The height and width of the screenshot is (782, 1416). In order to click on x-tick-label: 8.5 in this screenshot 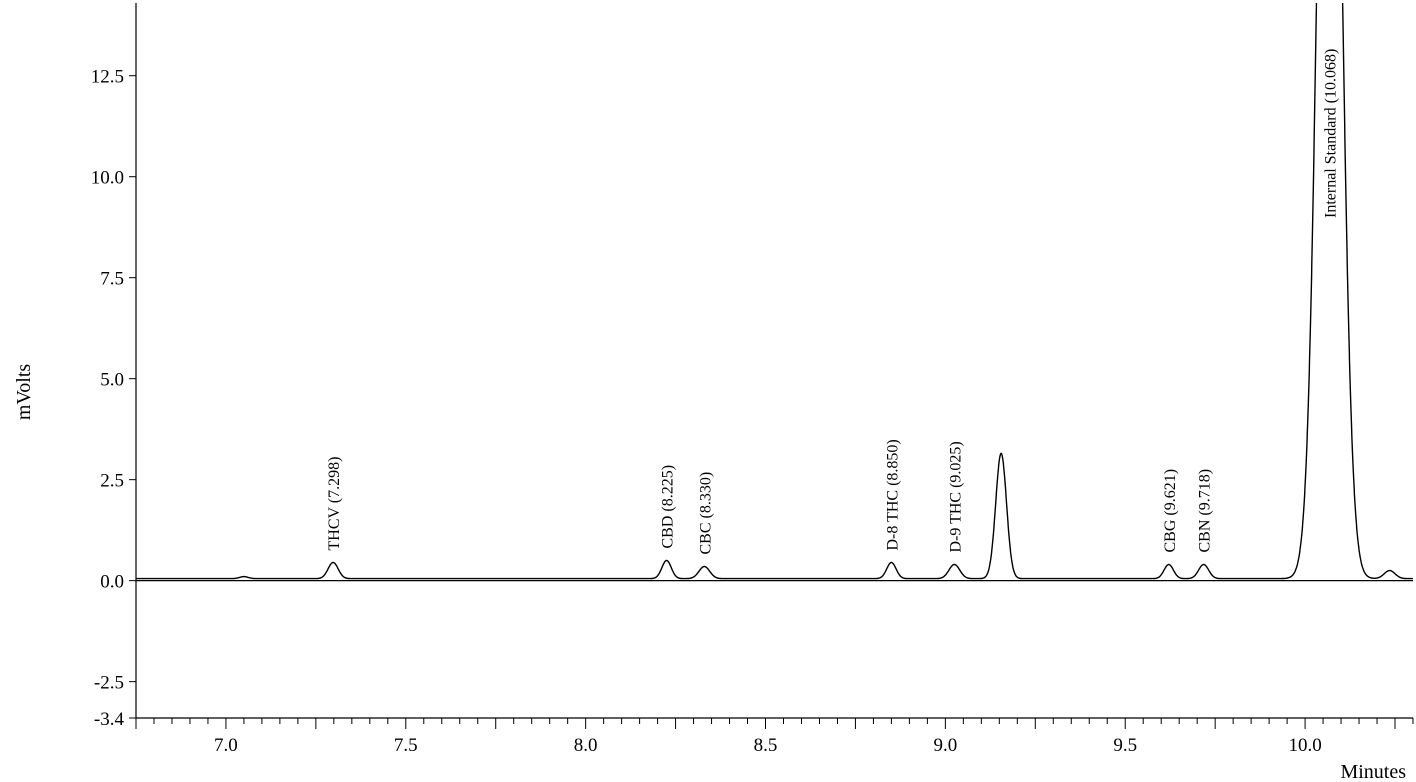, I will do `click(766, 745)`.